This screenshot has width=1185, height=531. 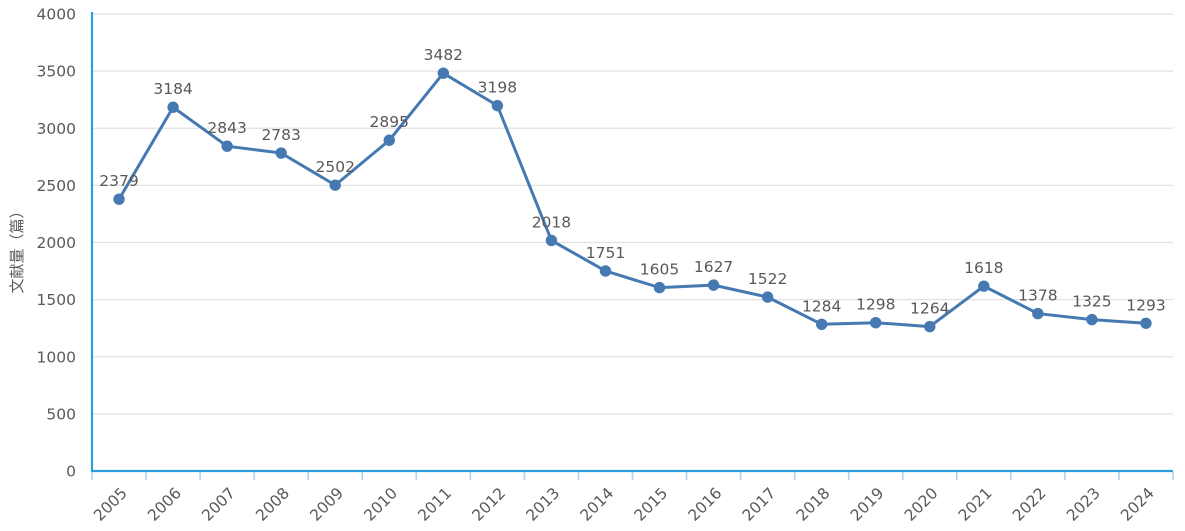 I want to click on data-point-label: 1627, so click(x=713, y=267).